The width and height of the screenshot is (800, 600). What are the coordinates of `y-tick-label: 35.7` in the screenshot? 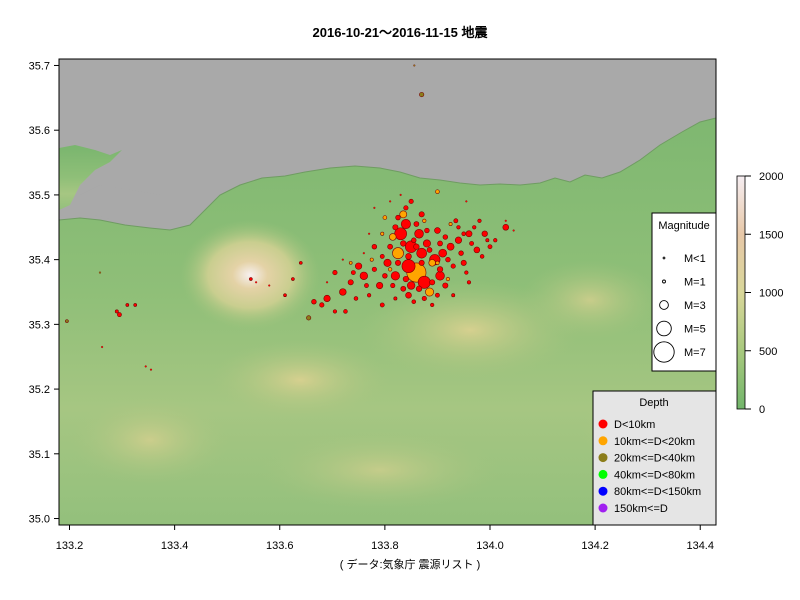 It's located at (39, 66).